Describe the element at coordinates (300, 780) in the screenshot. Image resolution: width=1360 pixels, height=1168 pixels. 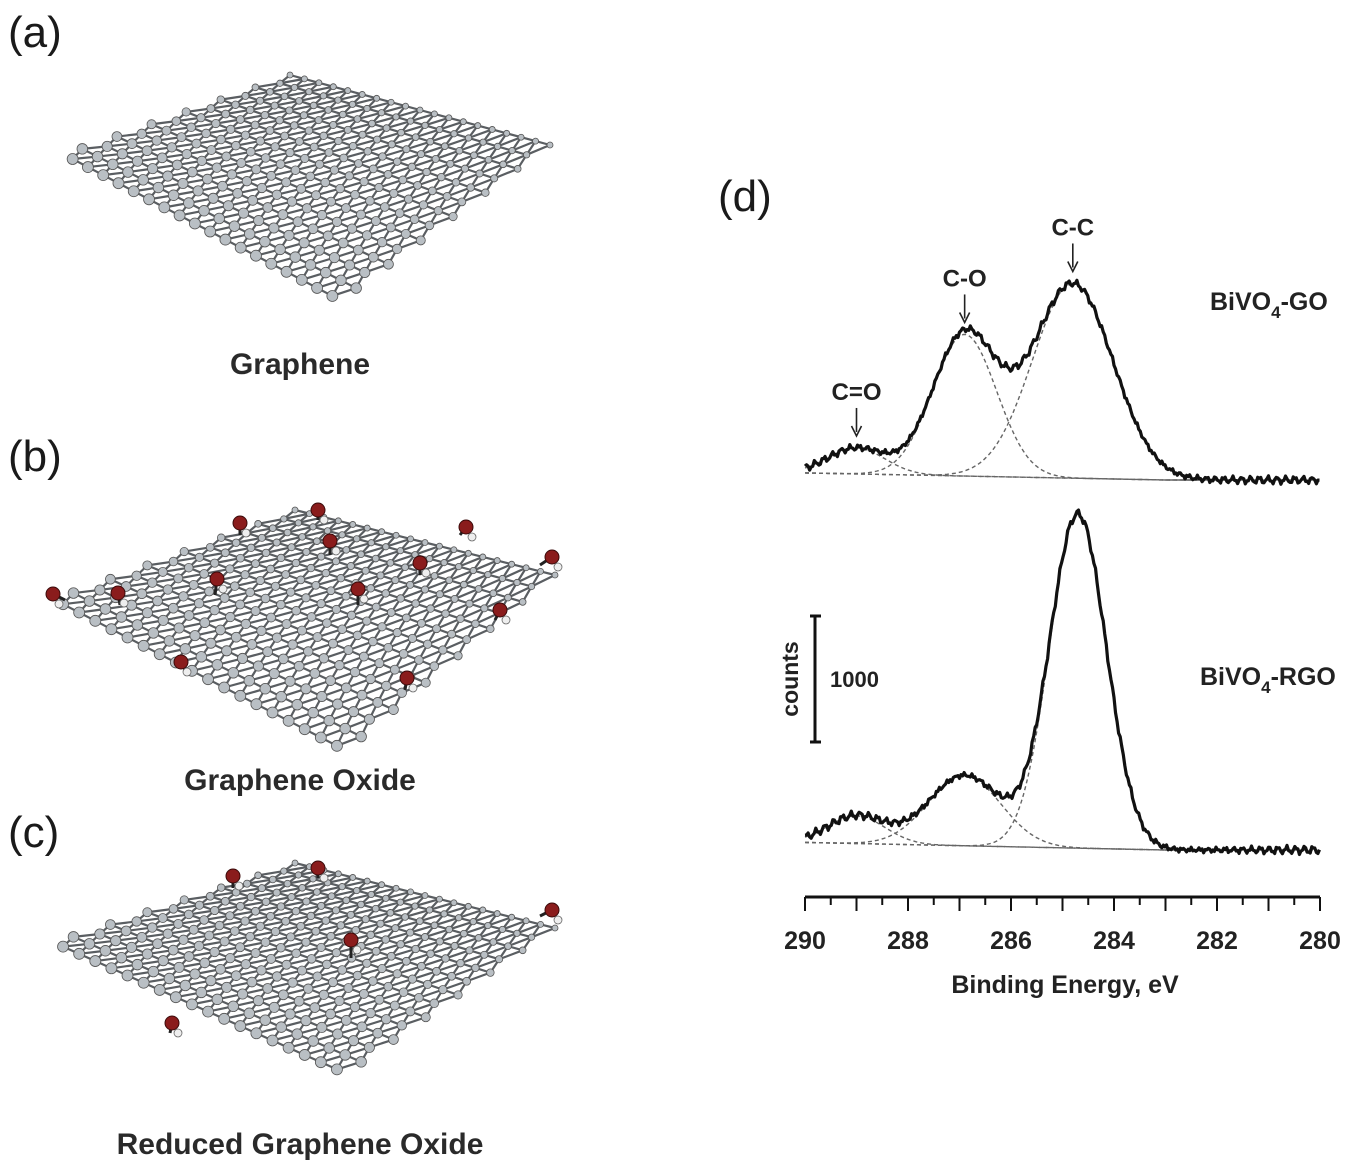
I see `caption-graphene-oxide: Graphene Oxide` at that location.